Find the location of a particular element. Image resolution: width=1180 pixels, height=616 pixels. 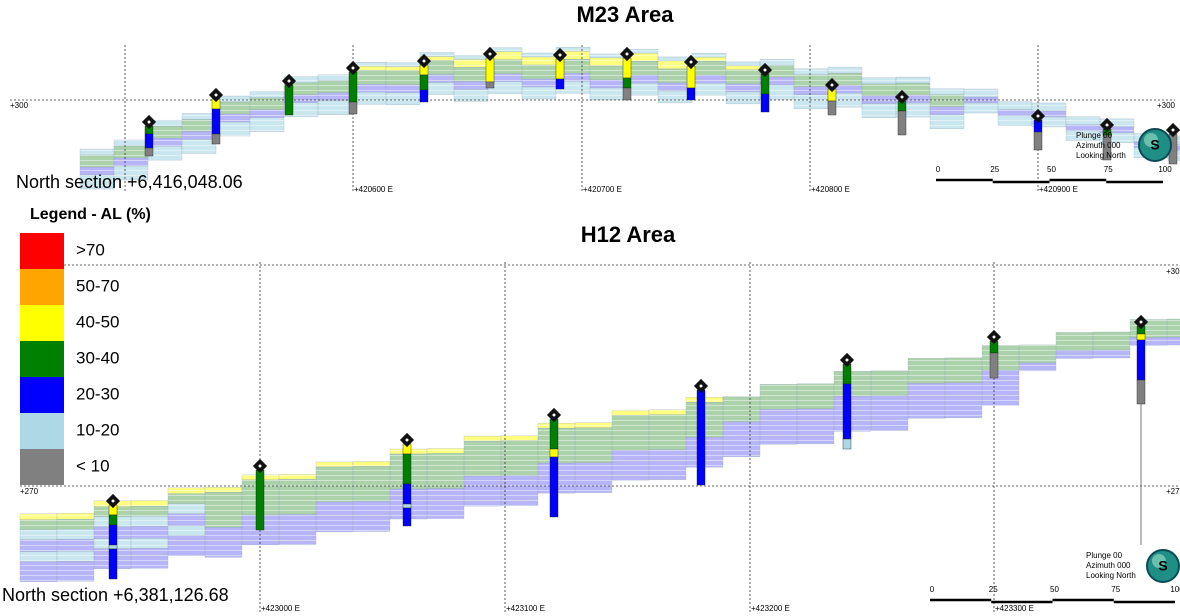

legend-label: >70 is located at coordinates (90, 249).